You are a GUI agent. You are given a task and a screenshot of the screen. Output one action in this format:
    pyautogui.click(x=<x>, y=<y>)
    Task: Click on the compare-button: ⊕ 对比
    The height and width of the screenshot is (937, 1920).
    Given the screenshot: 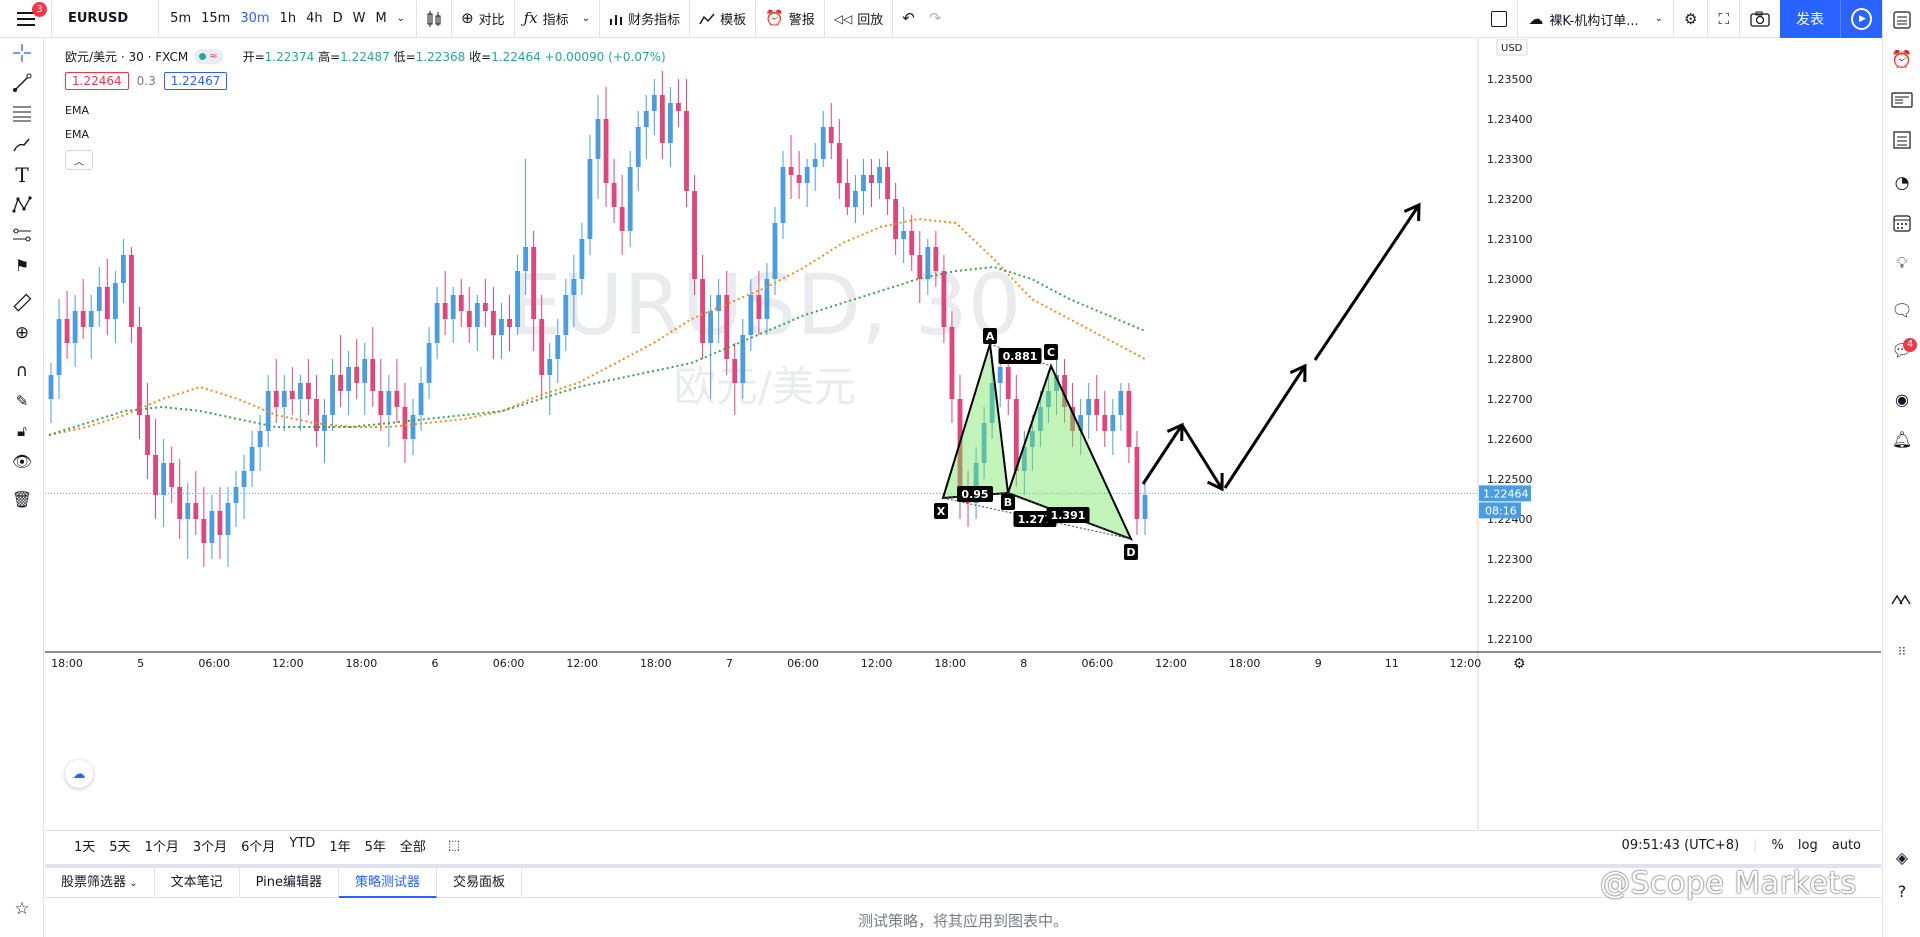 What is the action you would take?
    pyautogui.click(x=483, y=19)
    